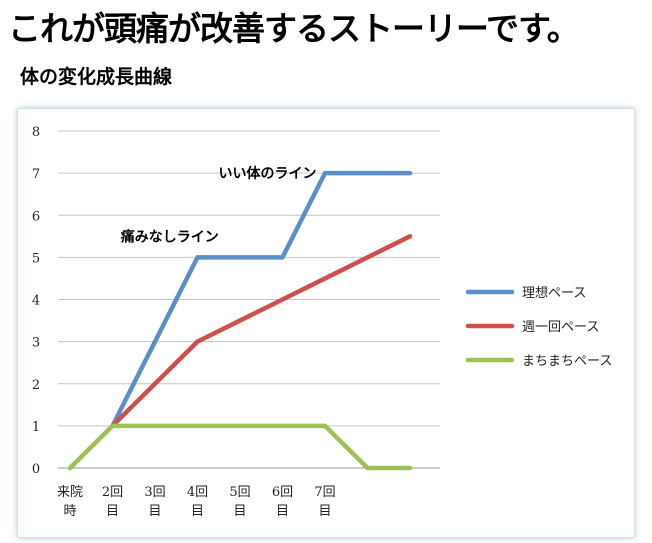  What do you see at coordinates (554, 293) in the screenshot?
I see `legend-label: 理想ペース` at bounding box center [554, 293].